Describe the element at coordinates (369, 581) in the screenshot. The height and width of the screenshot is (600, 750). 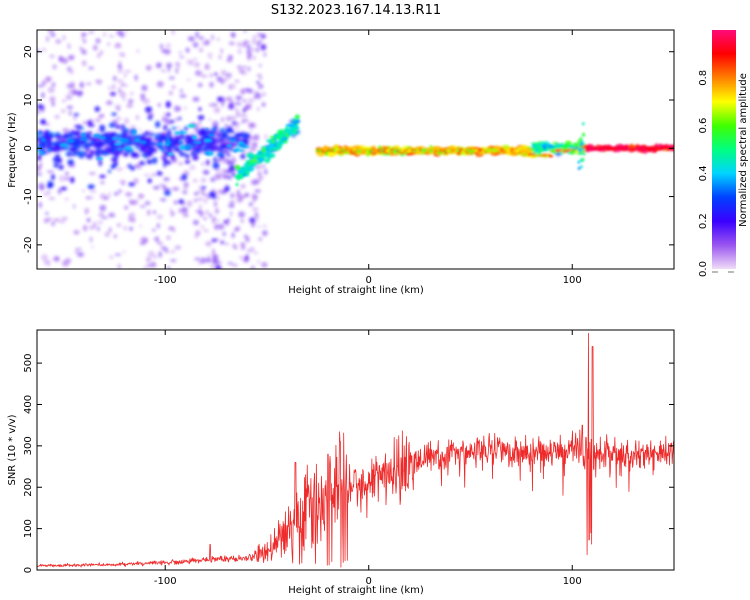
I see `snr-x-tick-label: 0` at that location.